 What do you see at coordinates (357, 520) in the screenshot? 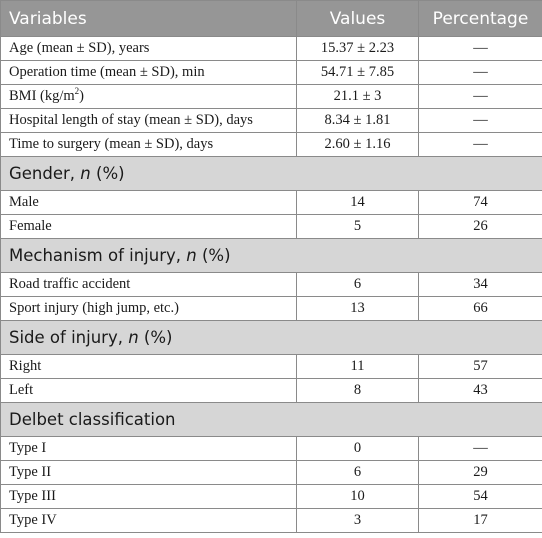
I see `row-value: 3` at bounding box center [357, 520].